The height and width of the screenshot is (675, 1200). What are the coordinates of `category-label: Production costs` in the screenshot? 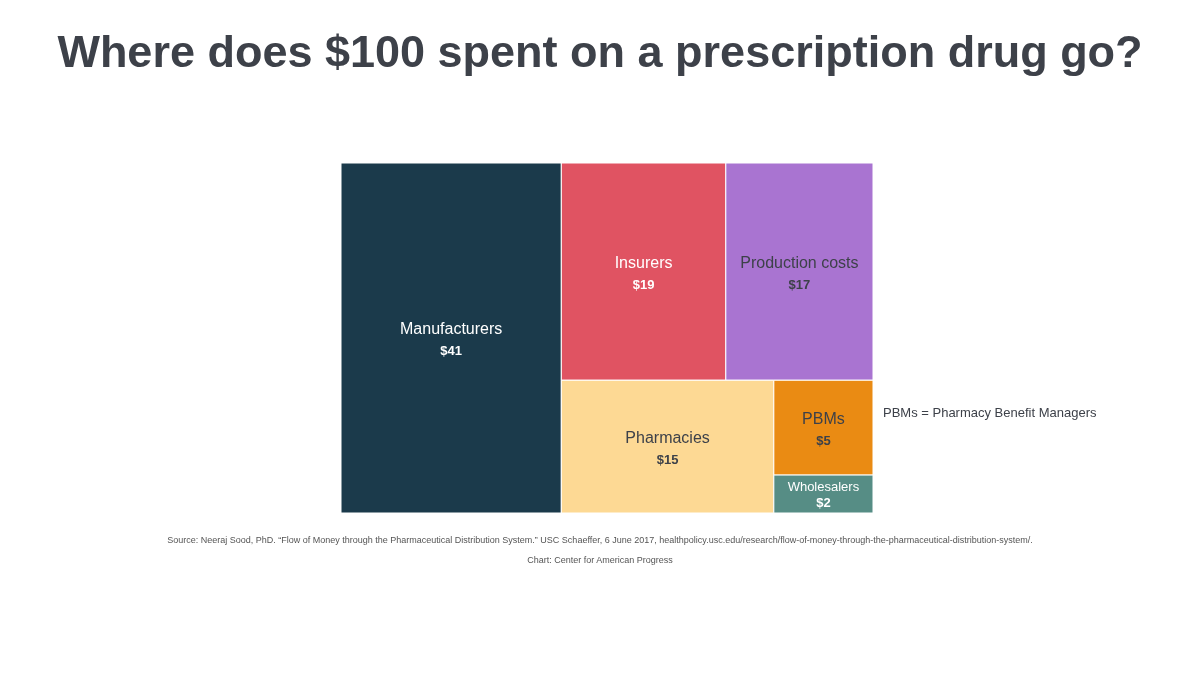 It's located at (799, 262).